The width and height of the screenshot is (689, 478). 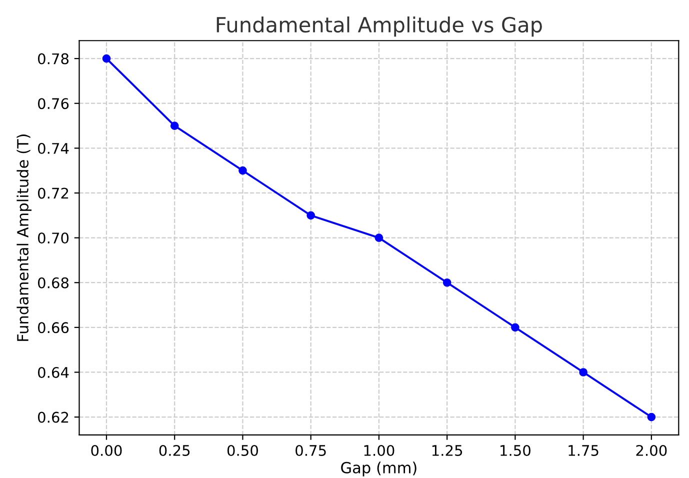 I want to click on x-tick-label: 0.50, so click(x=242, y=450).